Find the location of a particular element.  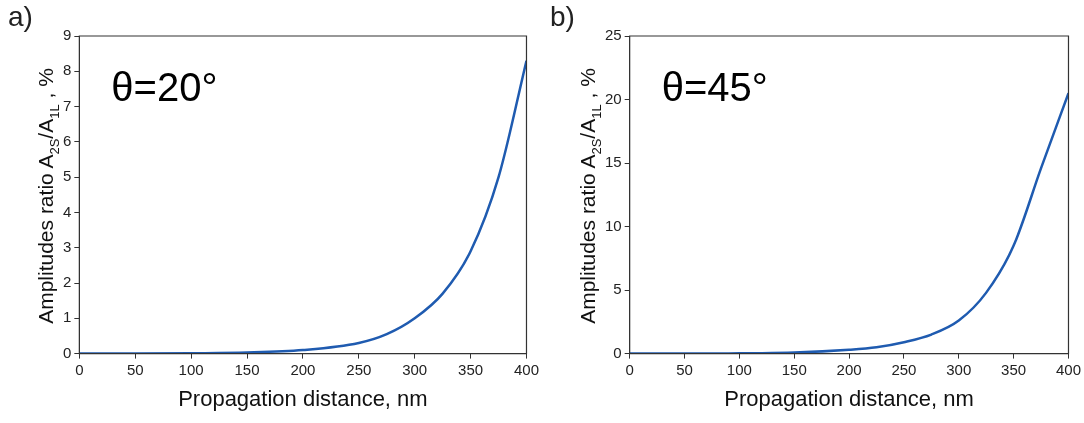

chart-title: b) is located at coordinates (562, 17).